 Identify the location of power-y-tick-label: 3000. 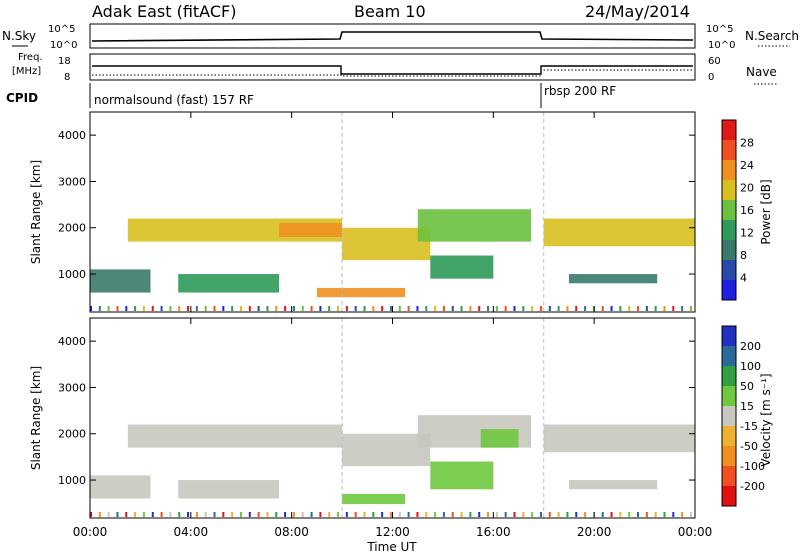
(72, 181).